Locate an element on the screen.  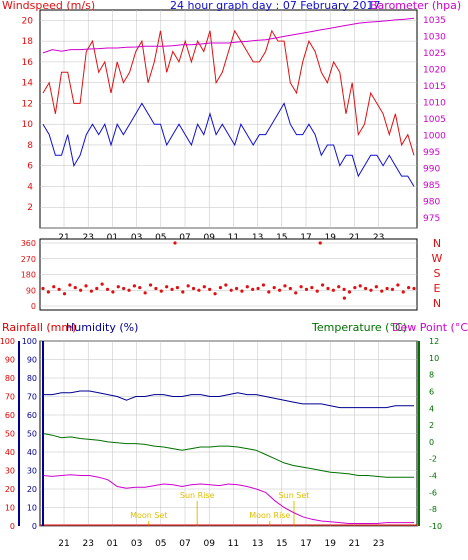
humidity-axis-ticks: 0 10 20 30 40 50 60 70 80 90 100 is located at coordinates (29, 434).